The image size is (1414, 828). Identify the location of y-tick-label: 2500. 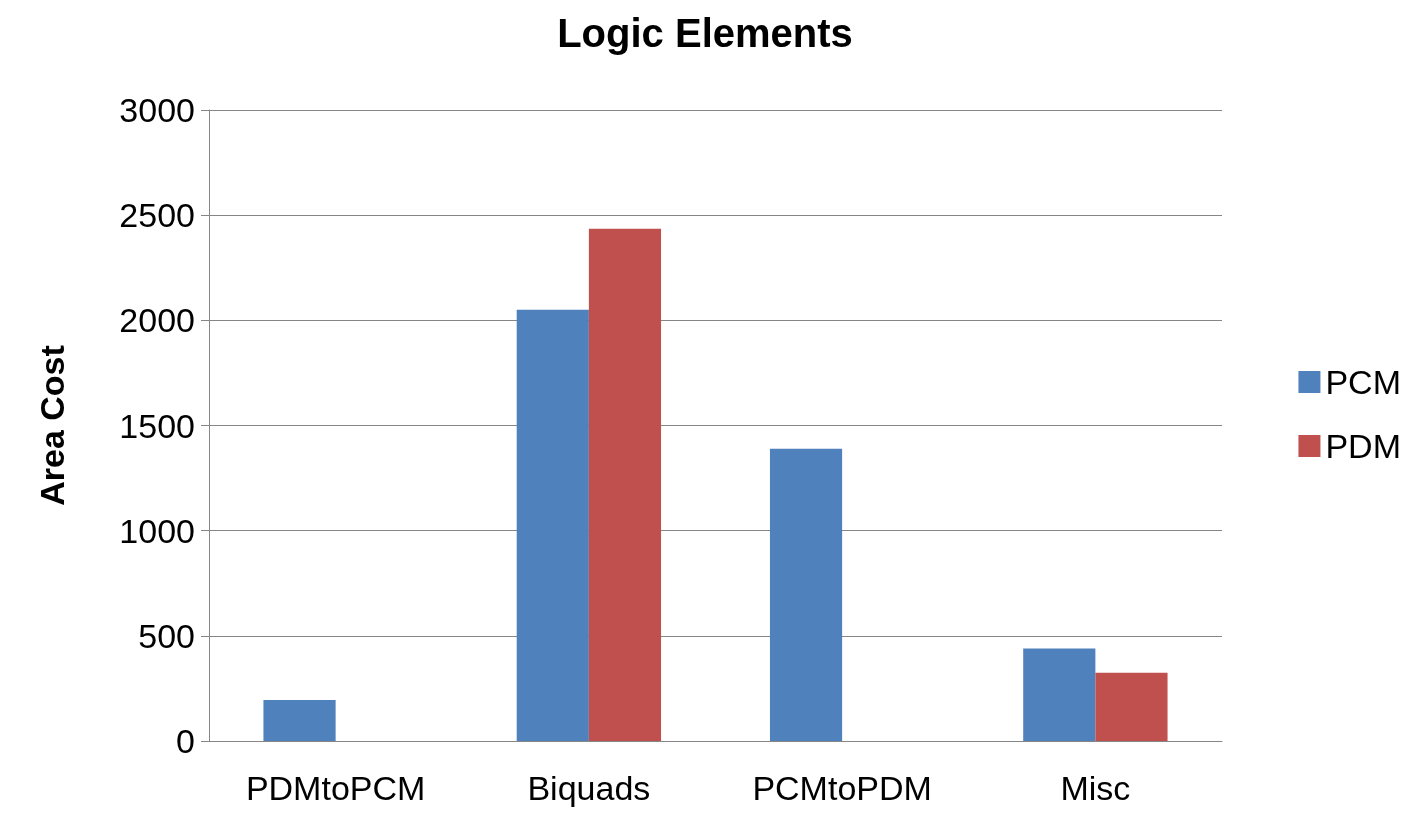
(157, 215).